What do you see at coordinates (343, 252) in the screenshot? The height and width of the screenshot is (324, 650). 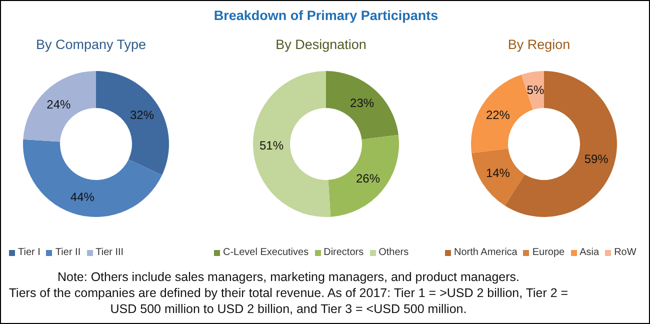 I see `legend-label: Directors` at bounding box center [343, 252].